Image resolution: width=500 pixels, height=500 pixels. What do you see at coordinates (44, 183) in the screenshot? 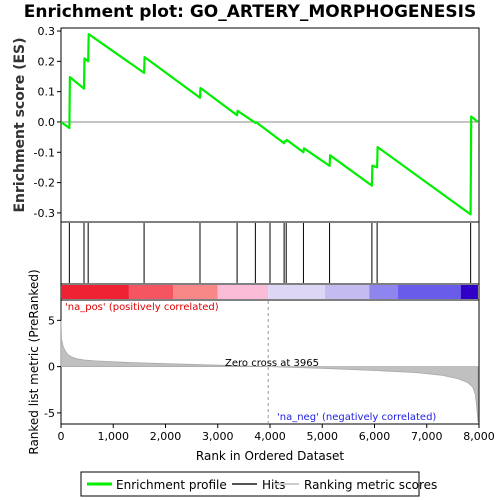
I see `es-ytick-label: -0.2` at bounding box center [44, 183].